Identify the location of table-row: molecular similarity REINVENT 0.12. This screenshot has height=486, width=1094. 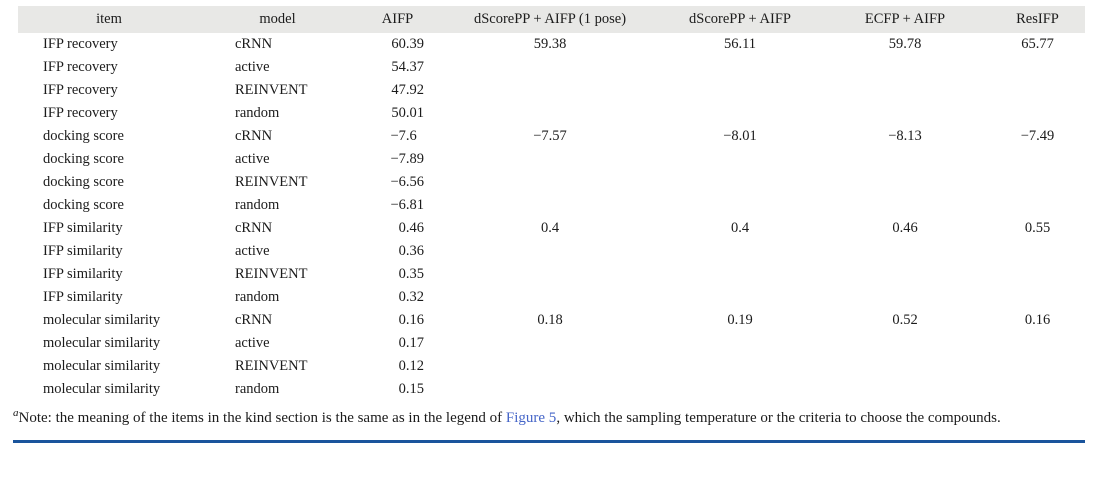
(551, 366).